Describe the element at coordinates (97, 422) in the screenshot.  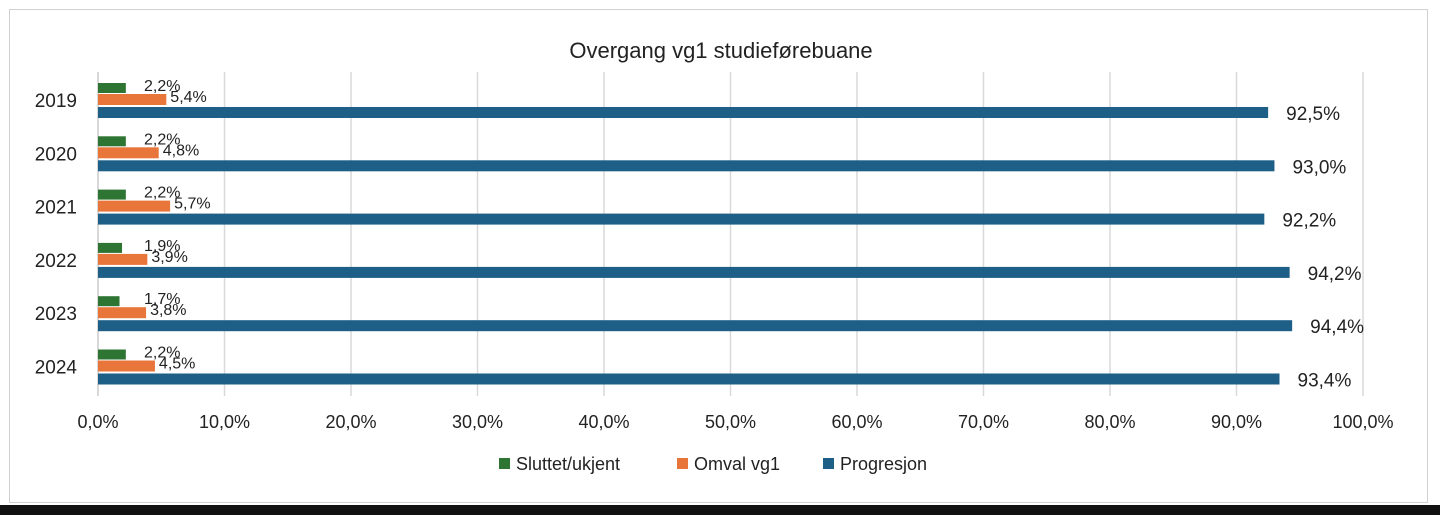
I see `x-tick-label: 0,0%` at that location.